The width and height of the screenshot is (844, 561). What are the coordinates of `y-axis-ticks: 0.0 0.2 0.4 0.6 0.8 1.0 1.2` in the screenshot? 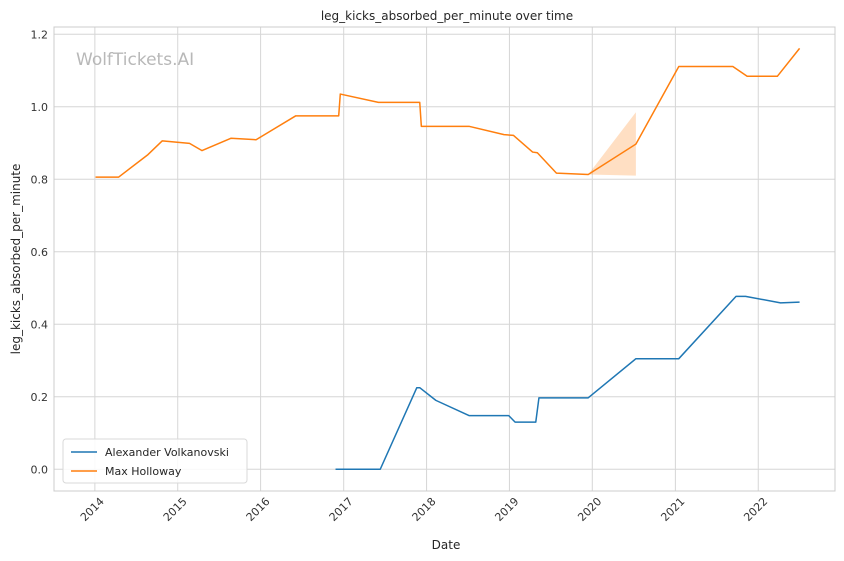 It's located at (40, 252).